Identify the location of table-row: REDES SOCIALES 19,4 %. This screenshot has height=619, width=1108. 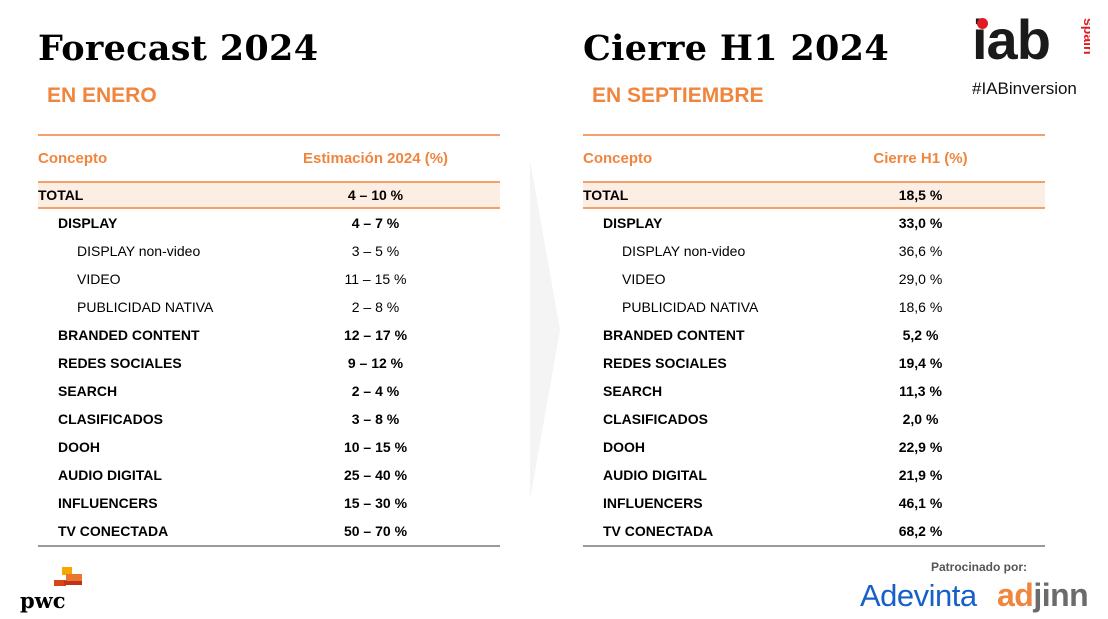
(814, 363).